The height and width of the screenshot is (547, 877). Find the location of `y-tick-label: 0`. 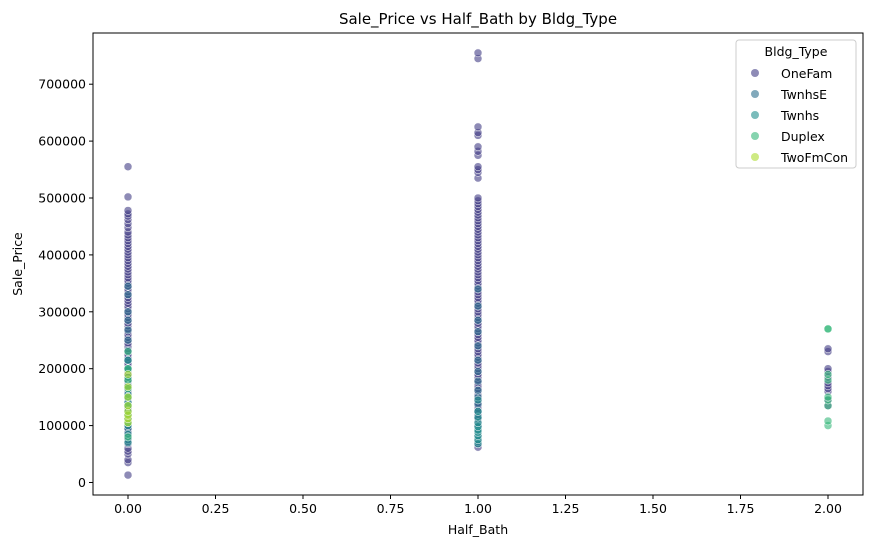

y-tick-label: 0 is located at coordinates (82, 482).